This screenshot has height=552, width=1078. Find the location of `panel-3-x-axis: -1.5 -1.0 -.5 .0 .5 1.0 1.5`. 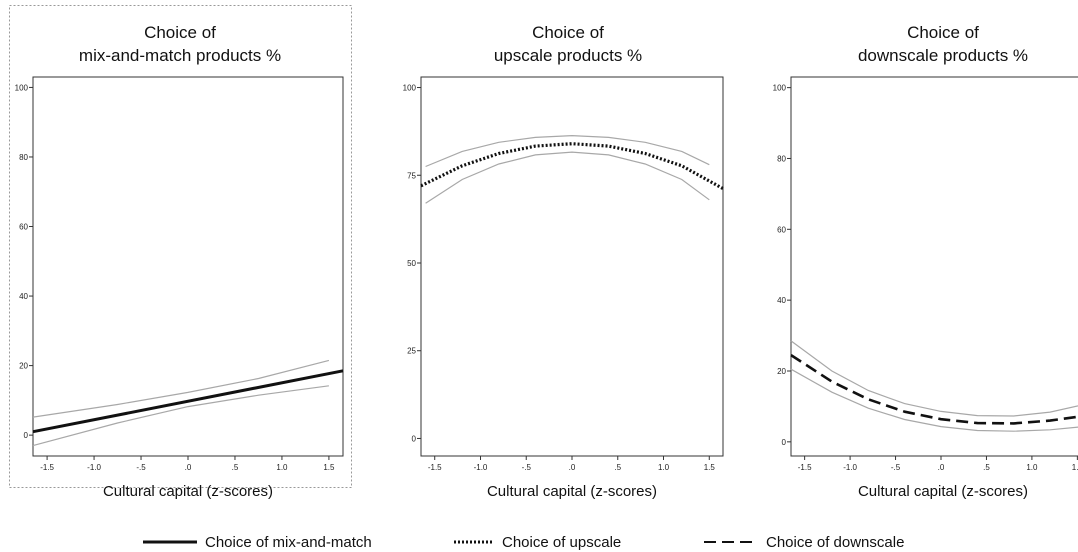

panel-3-x-axis: -1.5 -1.0 -.5 .0 .5 1.0 1.5 is located at coordinates (938, 464).